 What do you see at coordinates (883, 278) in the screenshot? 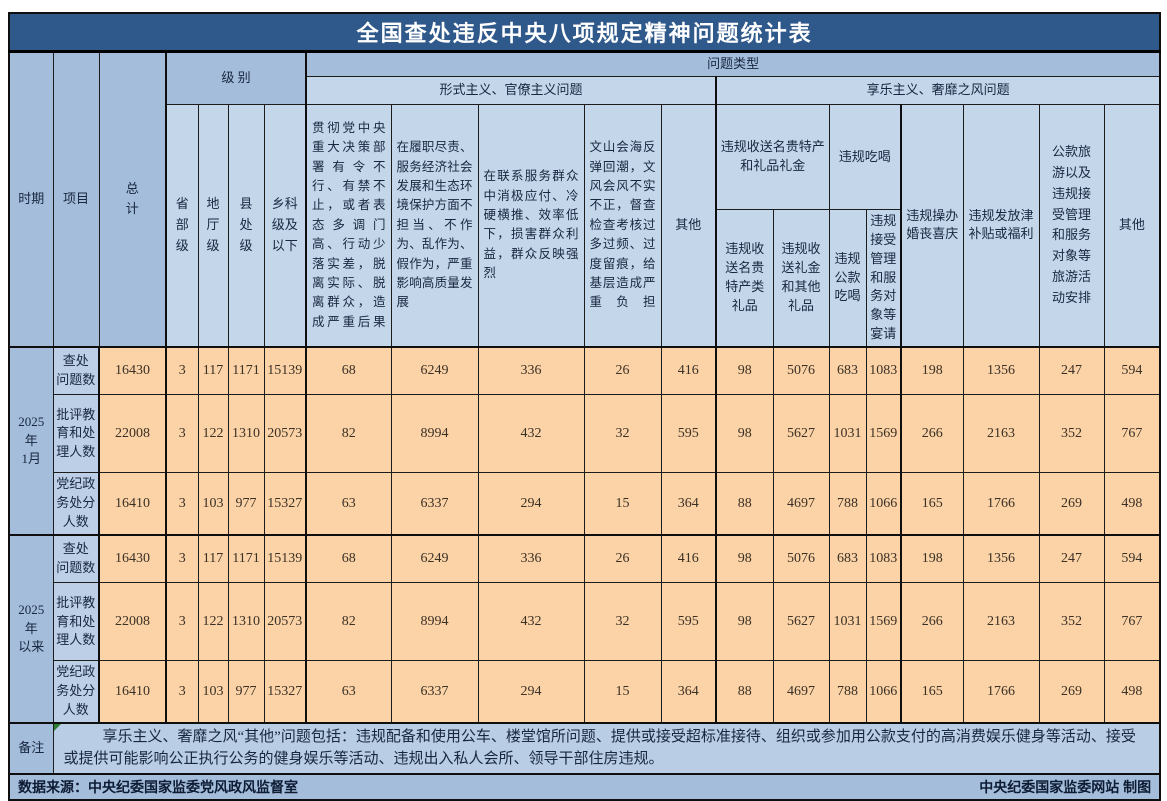
I see `header-dining-col-banquets: 违规接受管理和服务对象等宴请` at bounding box center [883, 278].